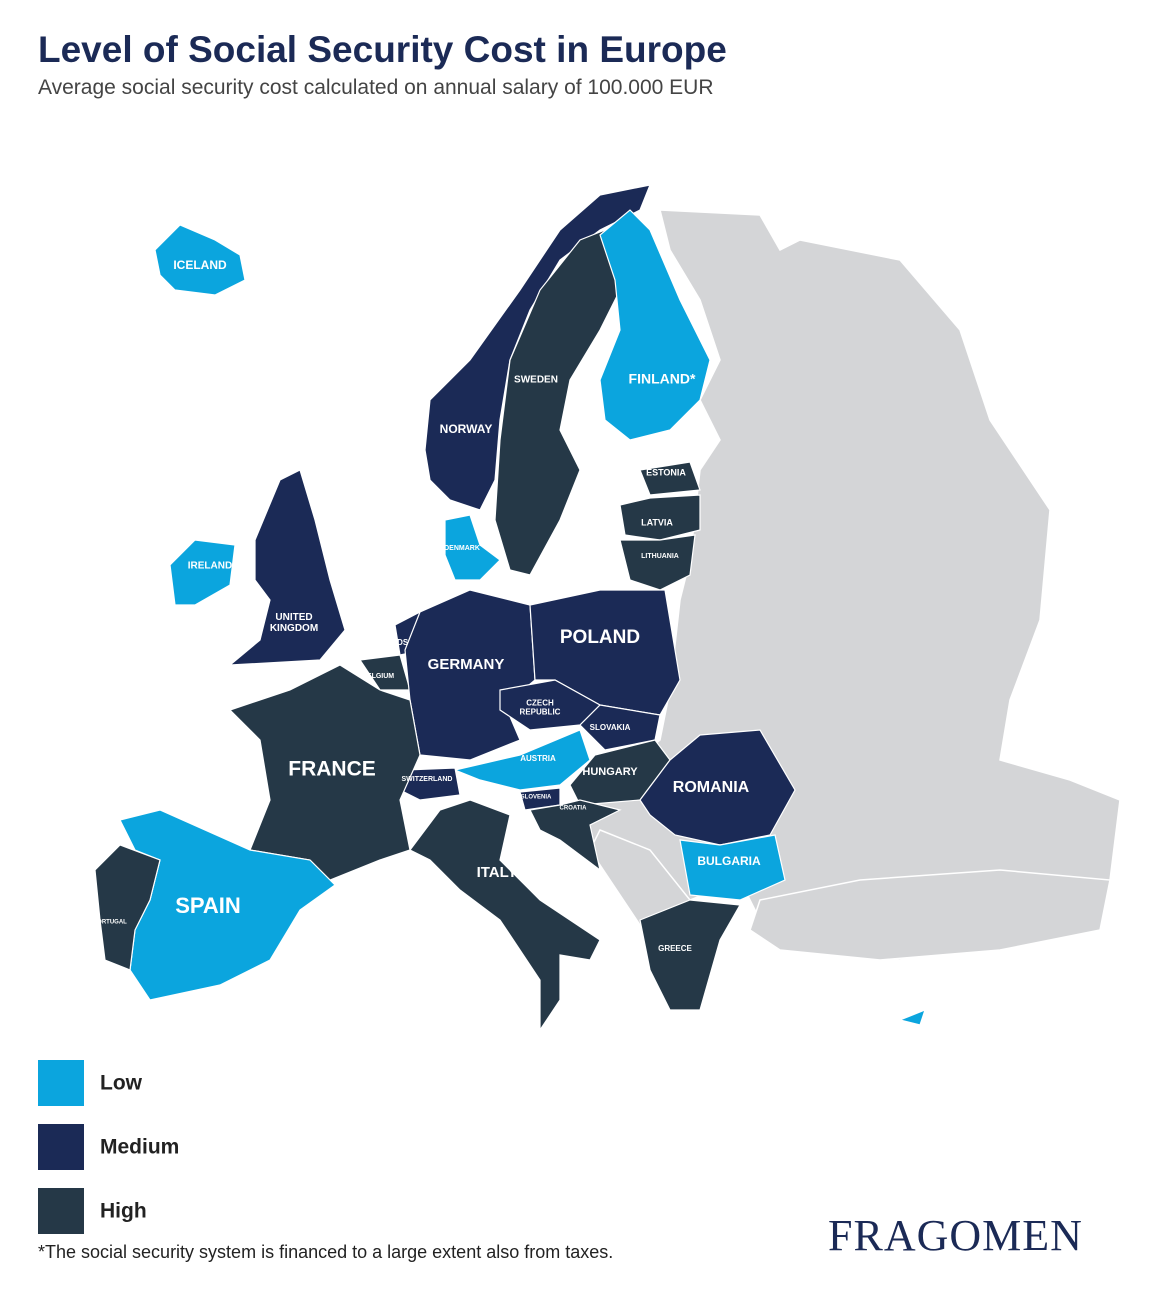  Describe the element at coordinates (536, 798) in the screenshot. I see `country-label: SLOVENIA` at that location.